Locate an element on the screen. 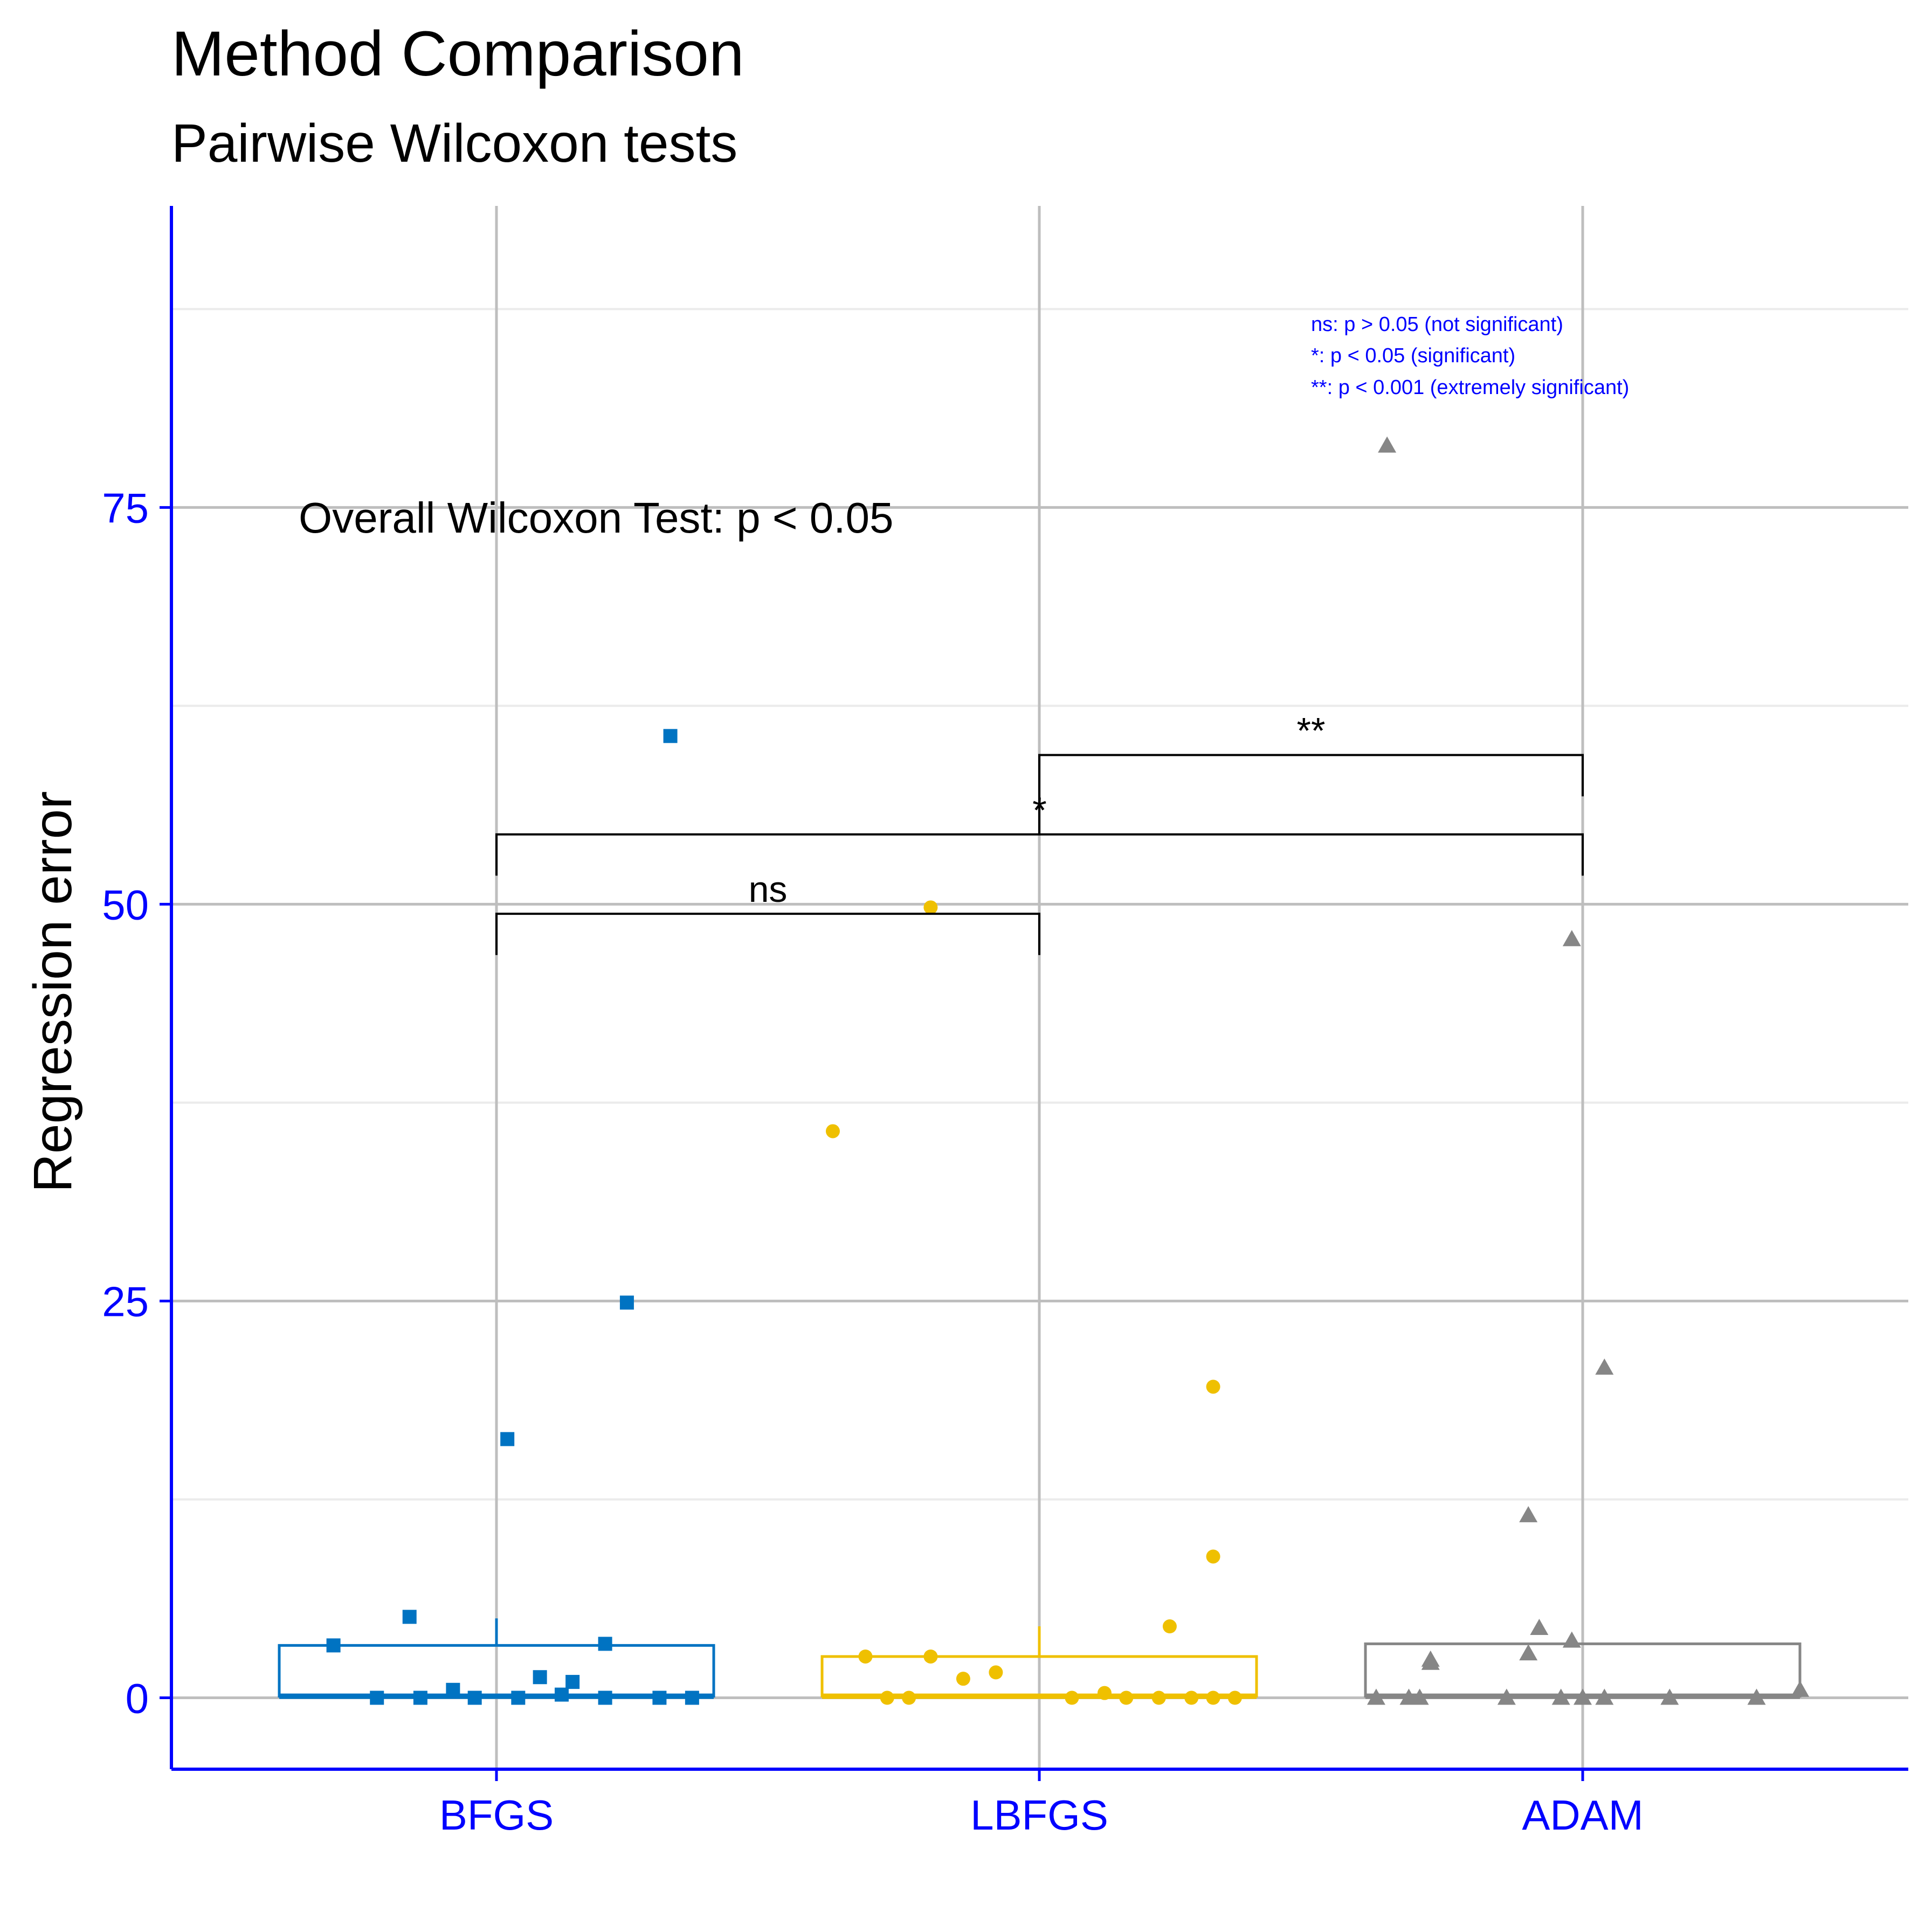 This screenshot has height=1932, width=1932. comparison-bfgs-lbfgs-label: ns is located at coordinates (768, 890).